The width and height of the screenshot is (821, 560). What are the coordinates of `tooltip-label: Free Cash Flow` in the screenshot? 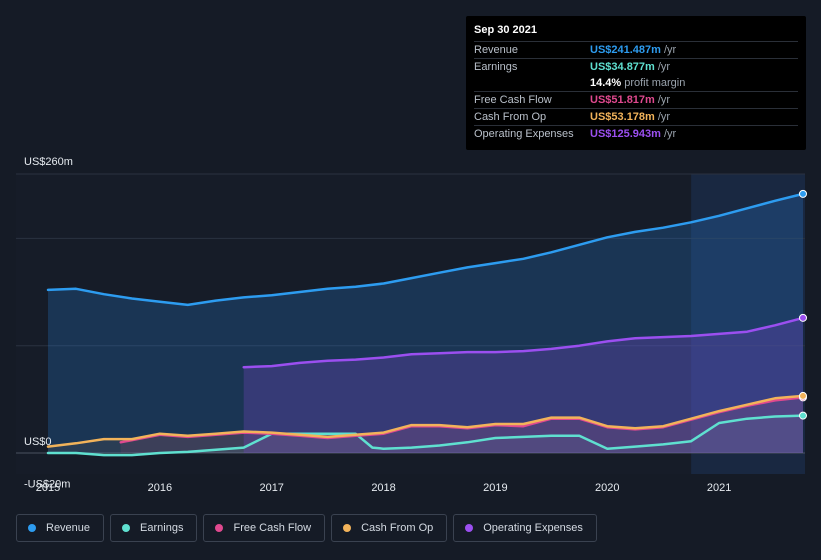 It's located at (513, 100).